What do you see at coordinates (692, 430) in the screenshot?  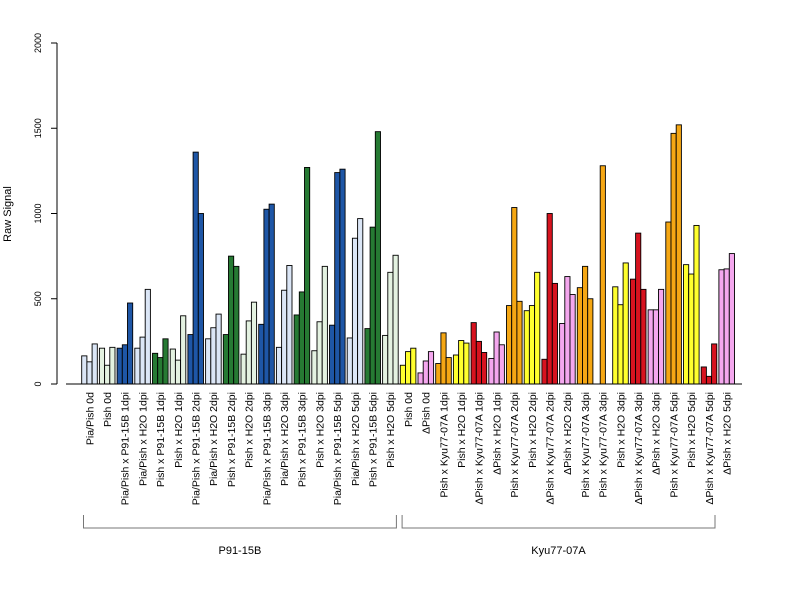 I see `x-tick-label: Pish x H2O 5dpi` at bounding box center [692, 430].